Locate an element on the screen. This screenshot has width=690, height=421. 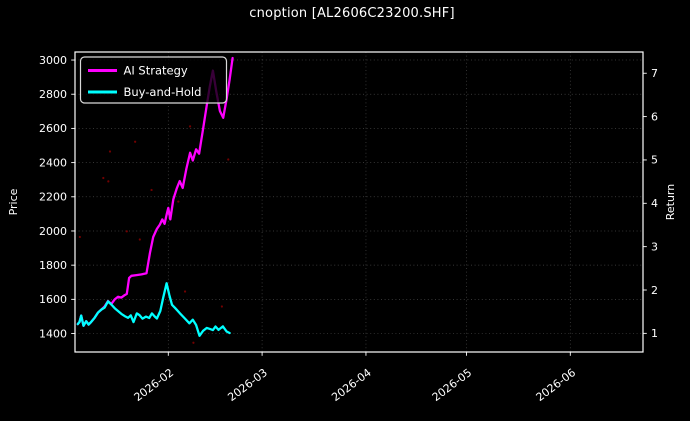
price-tick-label: 2200 is located at coordinates (53, 197).